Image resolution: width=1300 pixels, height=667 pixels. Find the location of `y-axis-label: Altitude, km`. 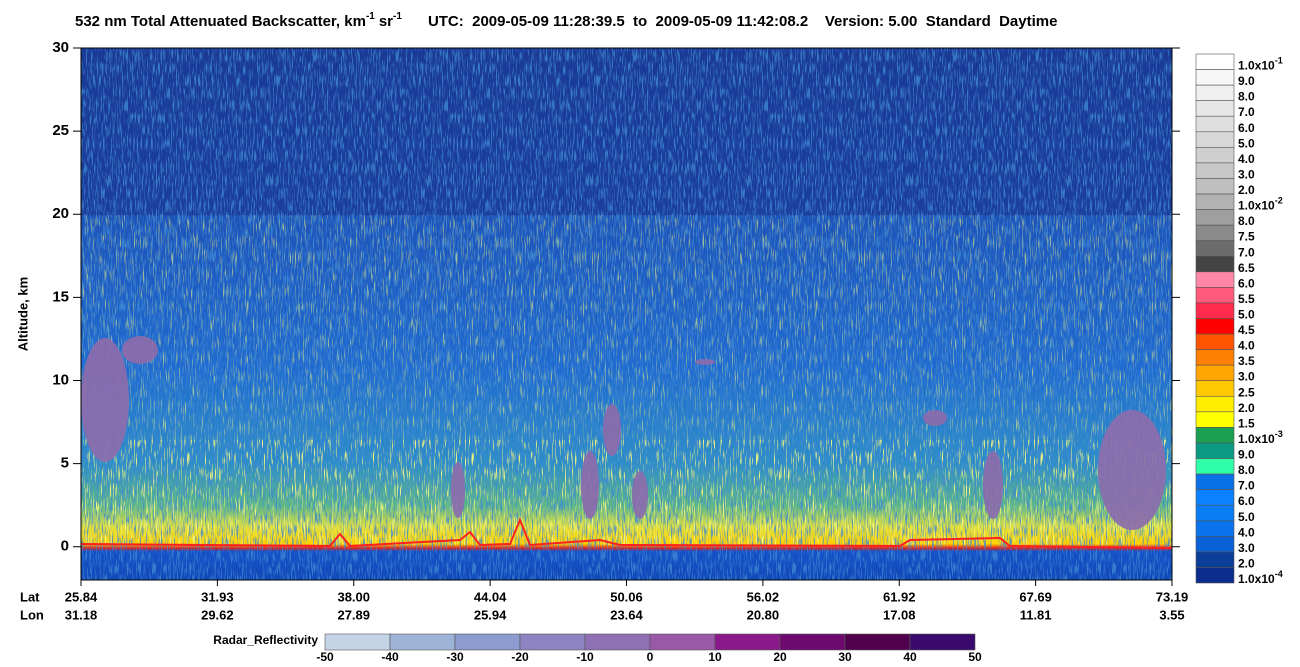

y-axis-label: Altitude, km is located at coordinates (22, 314).